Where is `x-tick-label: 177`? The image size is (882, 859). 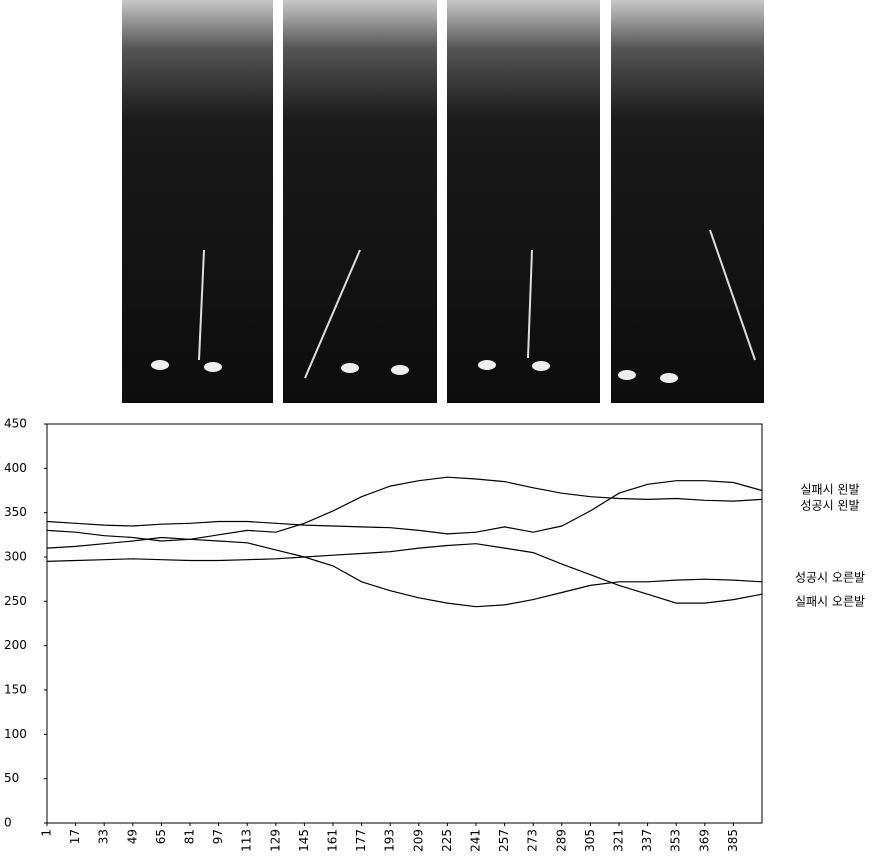
x-tick-label: 177 is located at coordinates (361, 840).